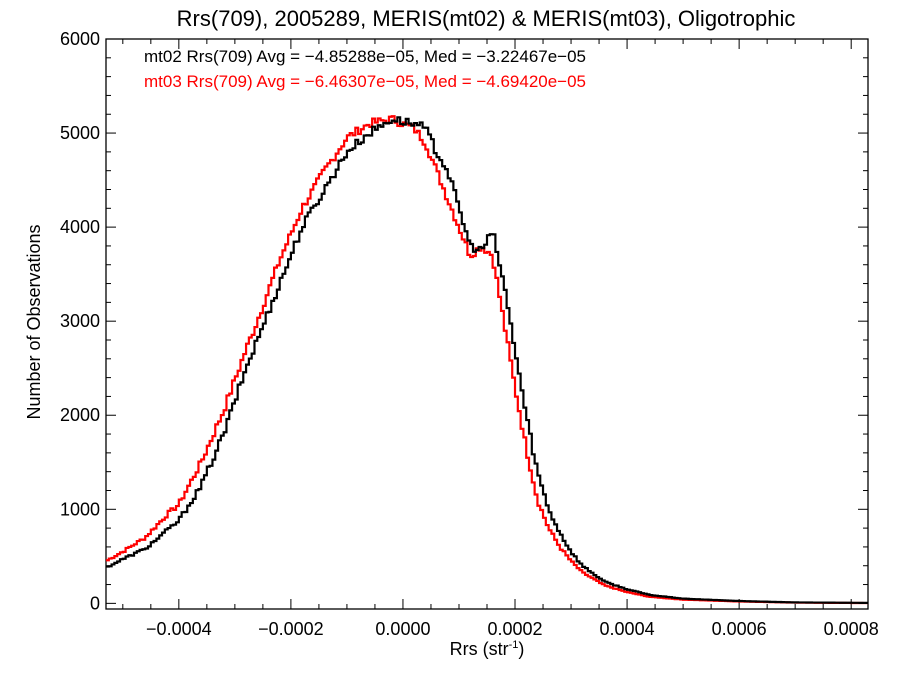 The image size is (900, 675). Describe the element at coordinates (514, 629) in the screenshot. I see `x-tick-label: 0.0002` at that location.